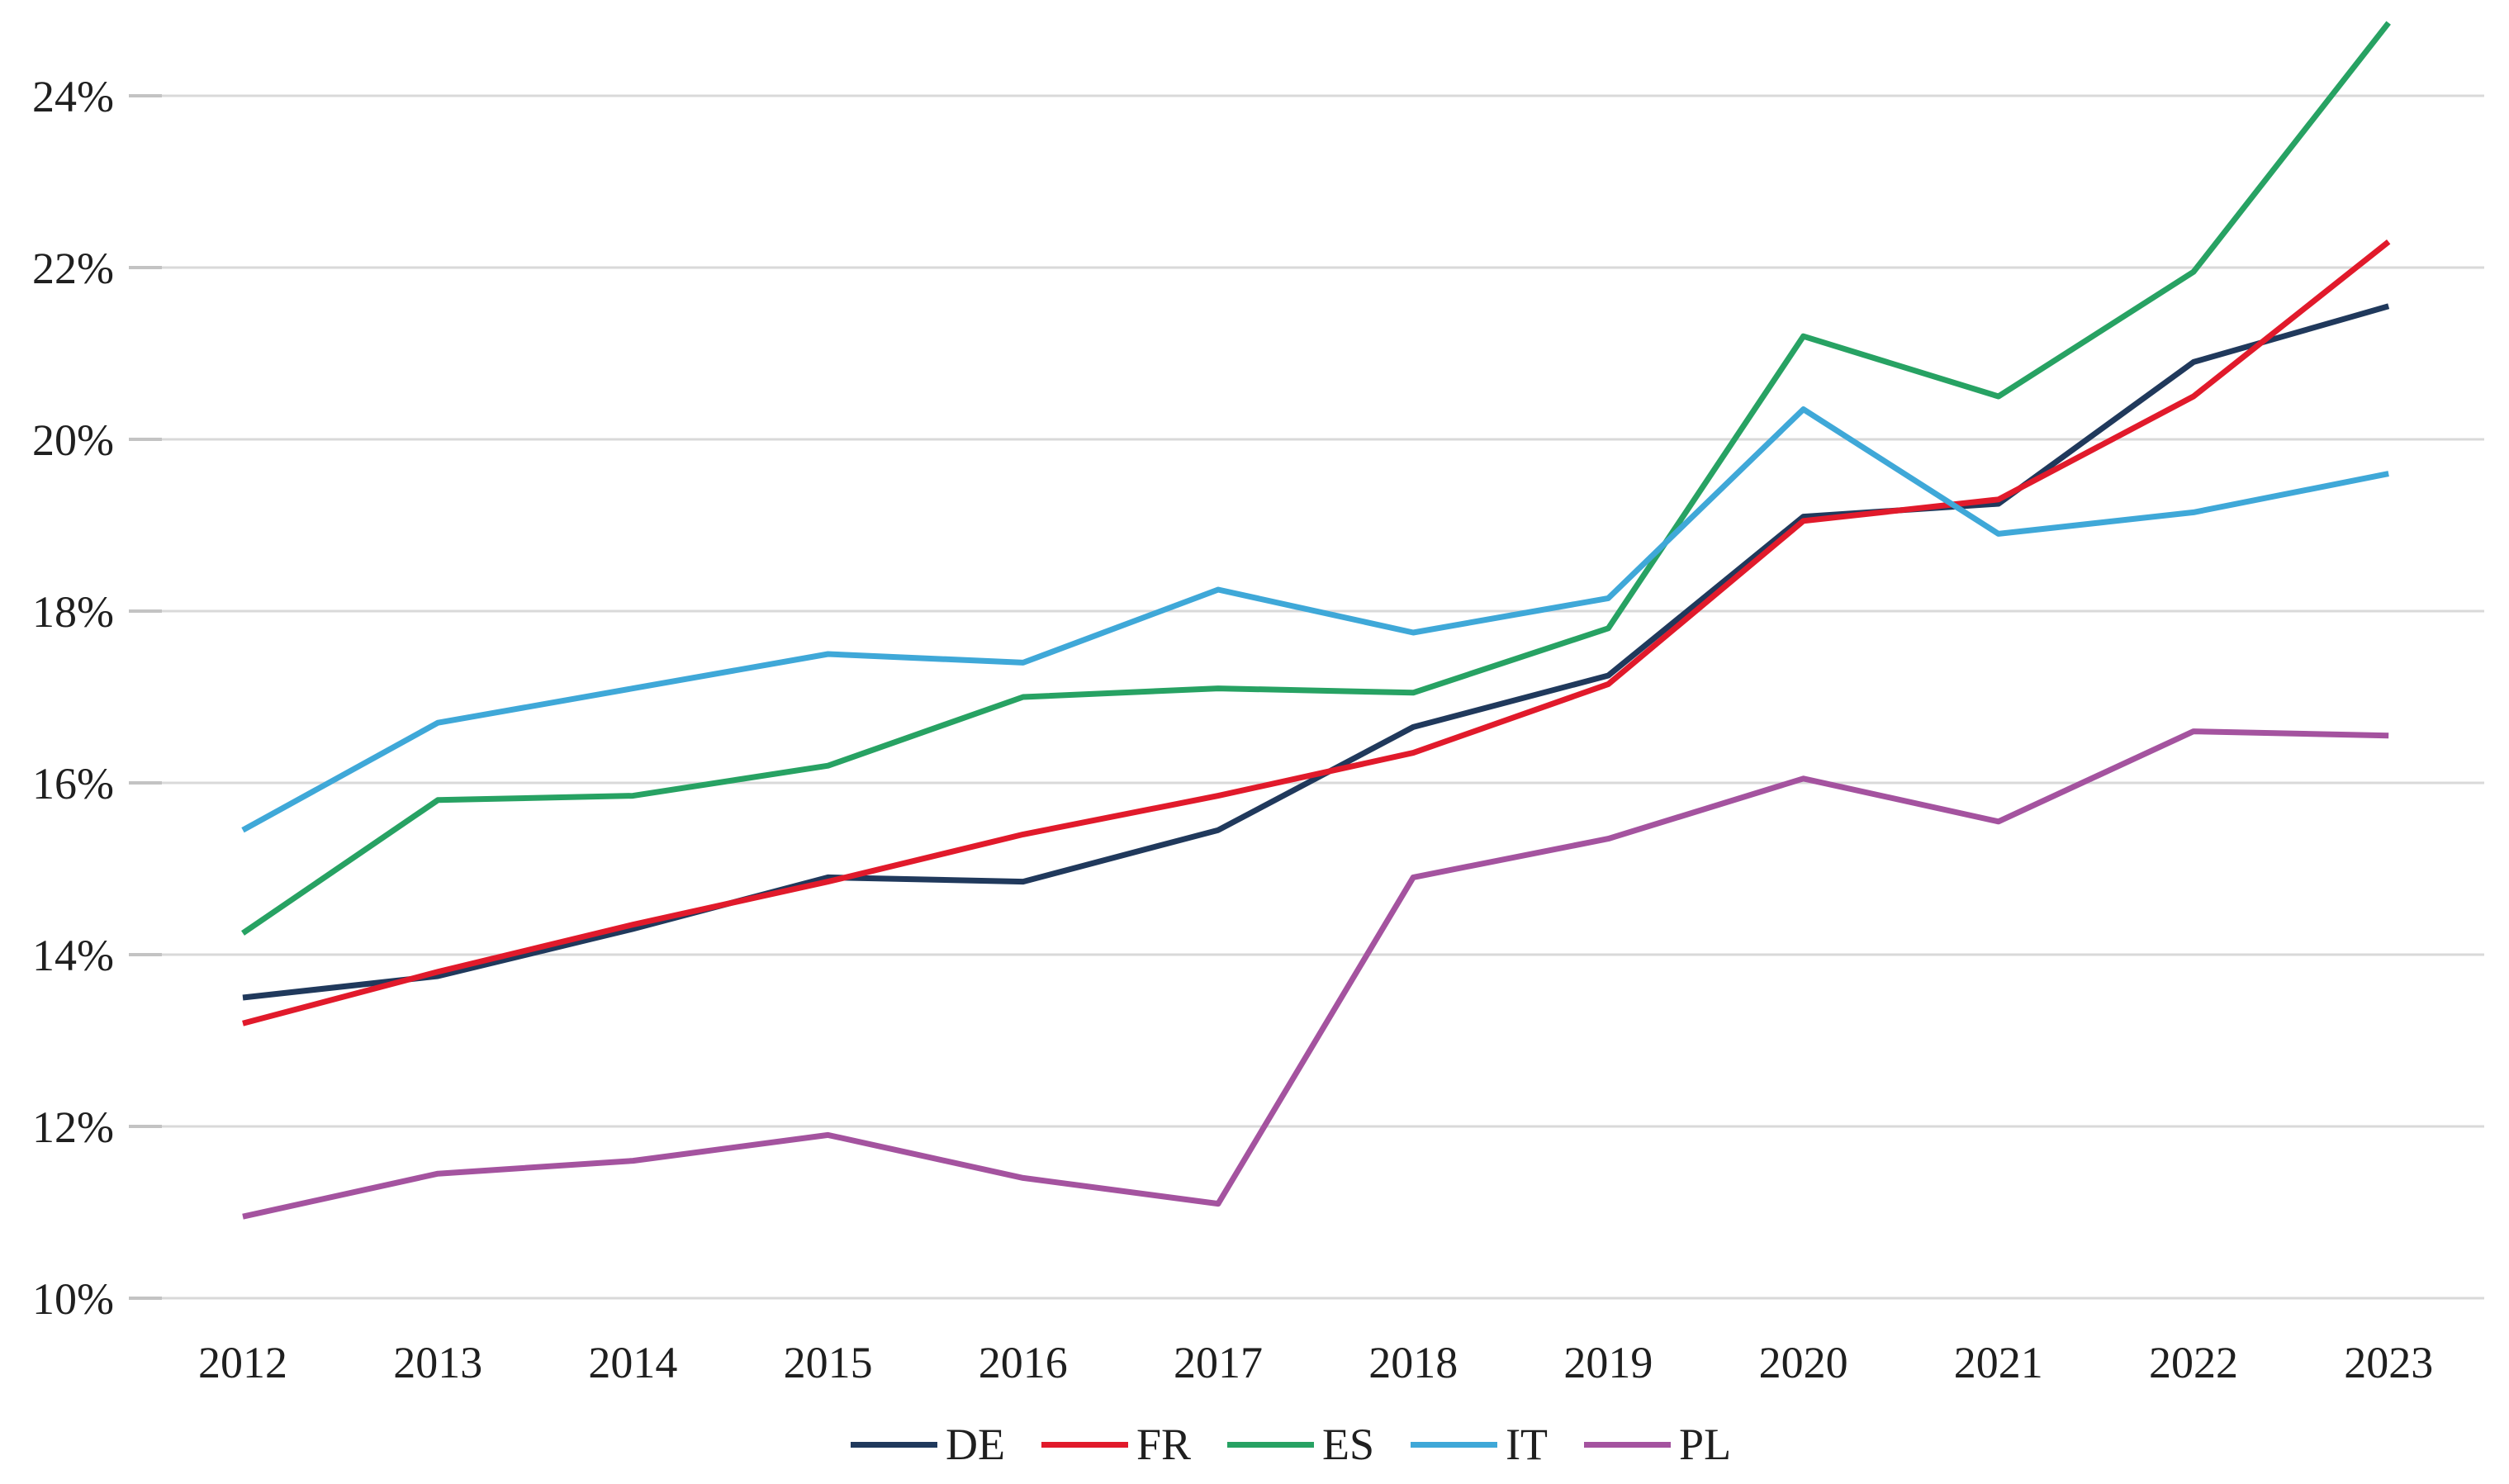 The image size is (2509, 1484). What do you see at coordinates (1706, 1444) in the screenshot?
I see `legend-label-PL: PL` at bounding box center [1706, 1444].